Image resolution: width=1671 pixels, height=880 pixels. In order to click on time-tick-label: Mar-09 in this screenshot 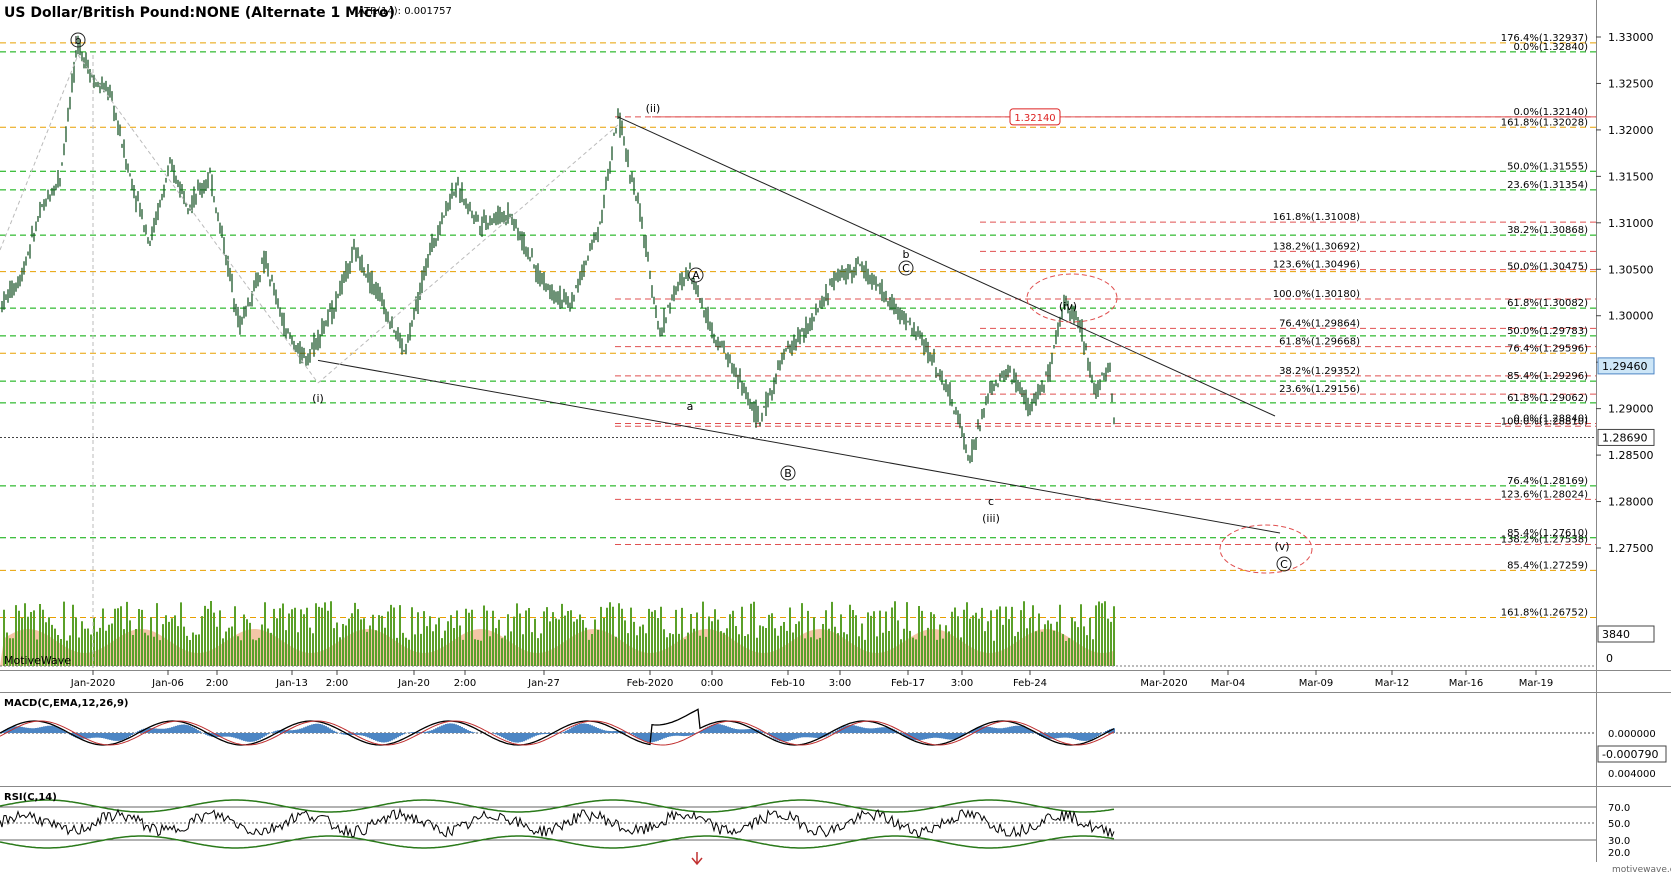, I will do `click(1316, 683)`.